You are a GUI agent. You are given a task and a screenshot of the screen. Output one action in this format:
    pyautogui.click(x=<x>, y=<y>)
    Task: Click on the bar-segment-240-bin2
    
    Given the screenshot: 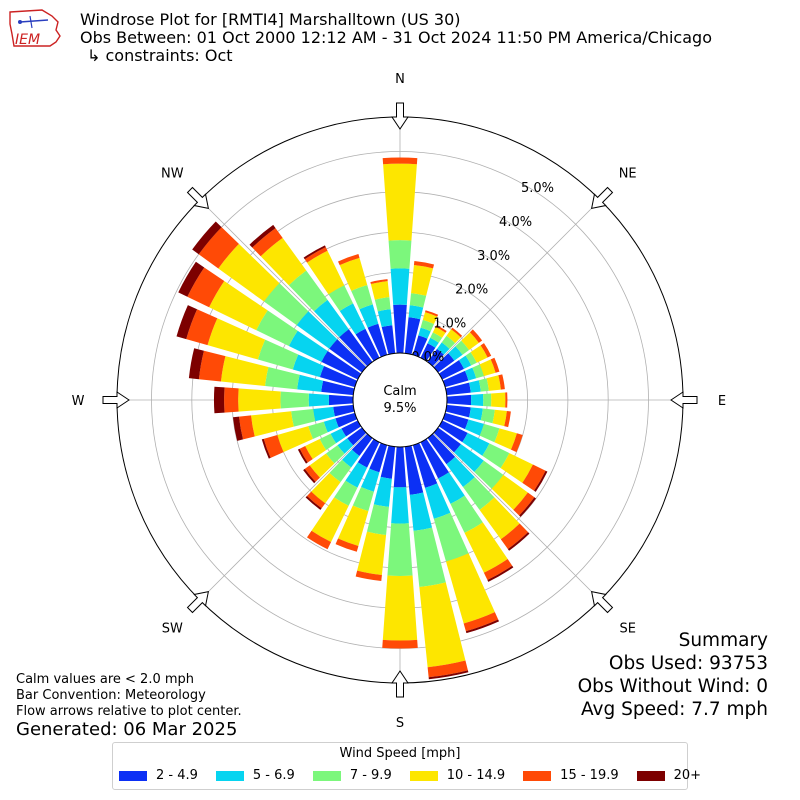 What is the action you would take?
    pyautogui.click(x=328, y=442)
    